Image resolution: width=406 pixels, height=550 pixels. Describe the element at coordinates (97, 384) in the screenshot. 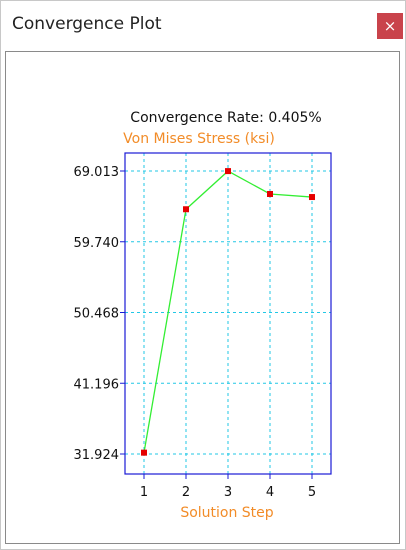

I see `y-tick-label: 41.196` at that location.